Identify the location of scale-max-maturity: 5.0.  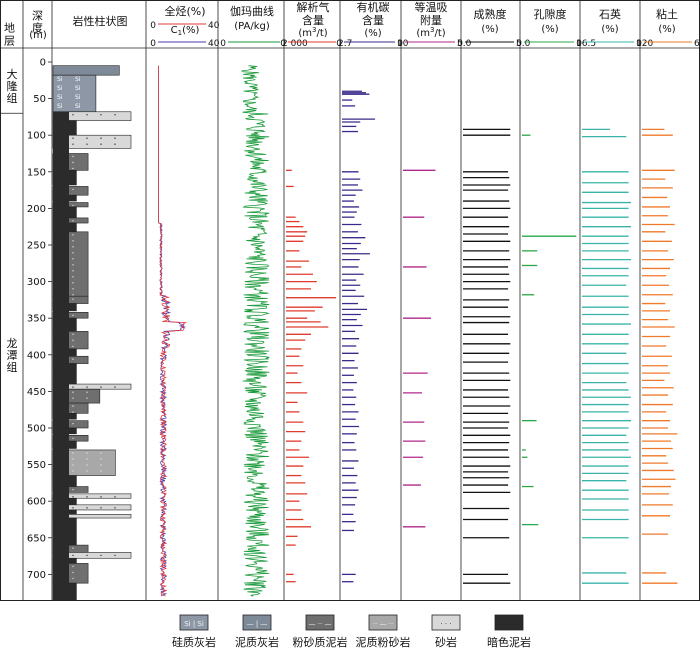
(523, 44).